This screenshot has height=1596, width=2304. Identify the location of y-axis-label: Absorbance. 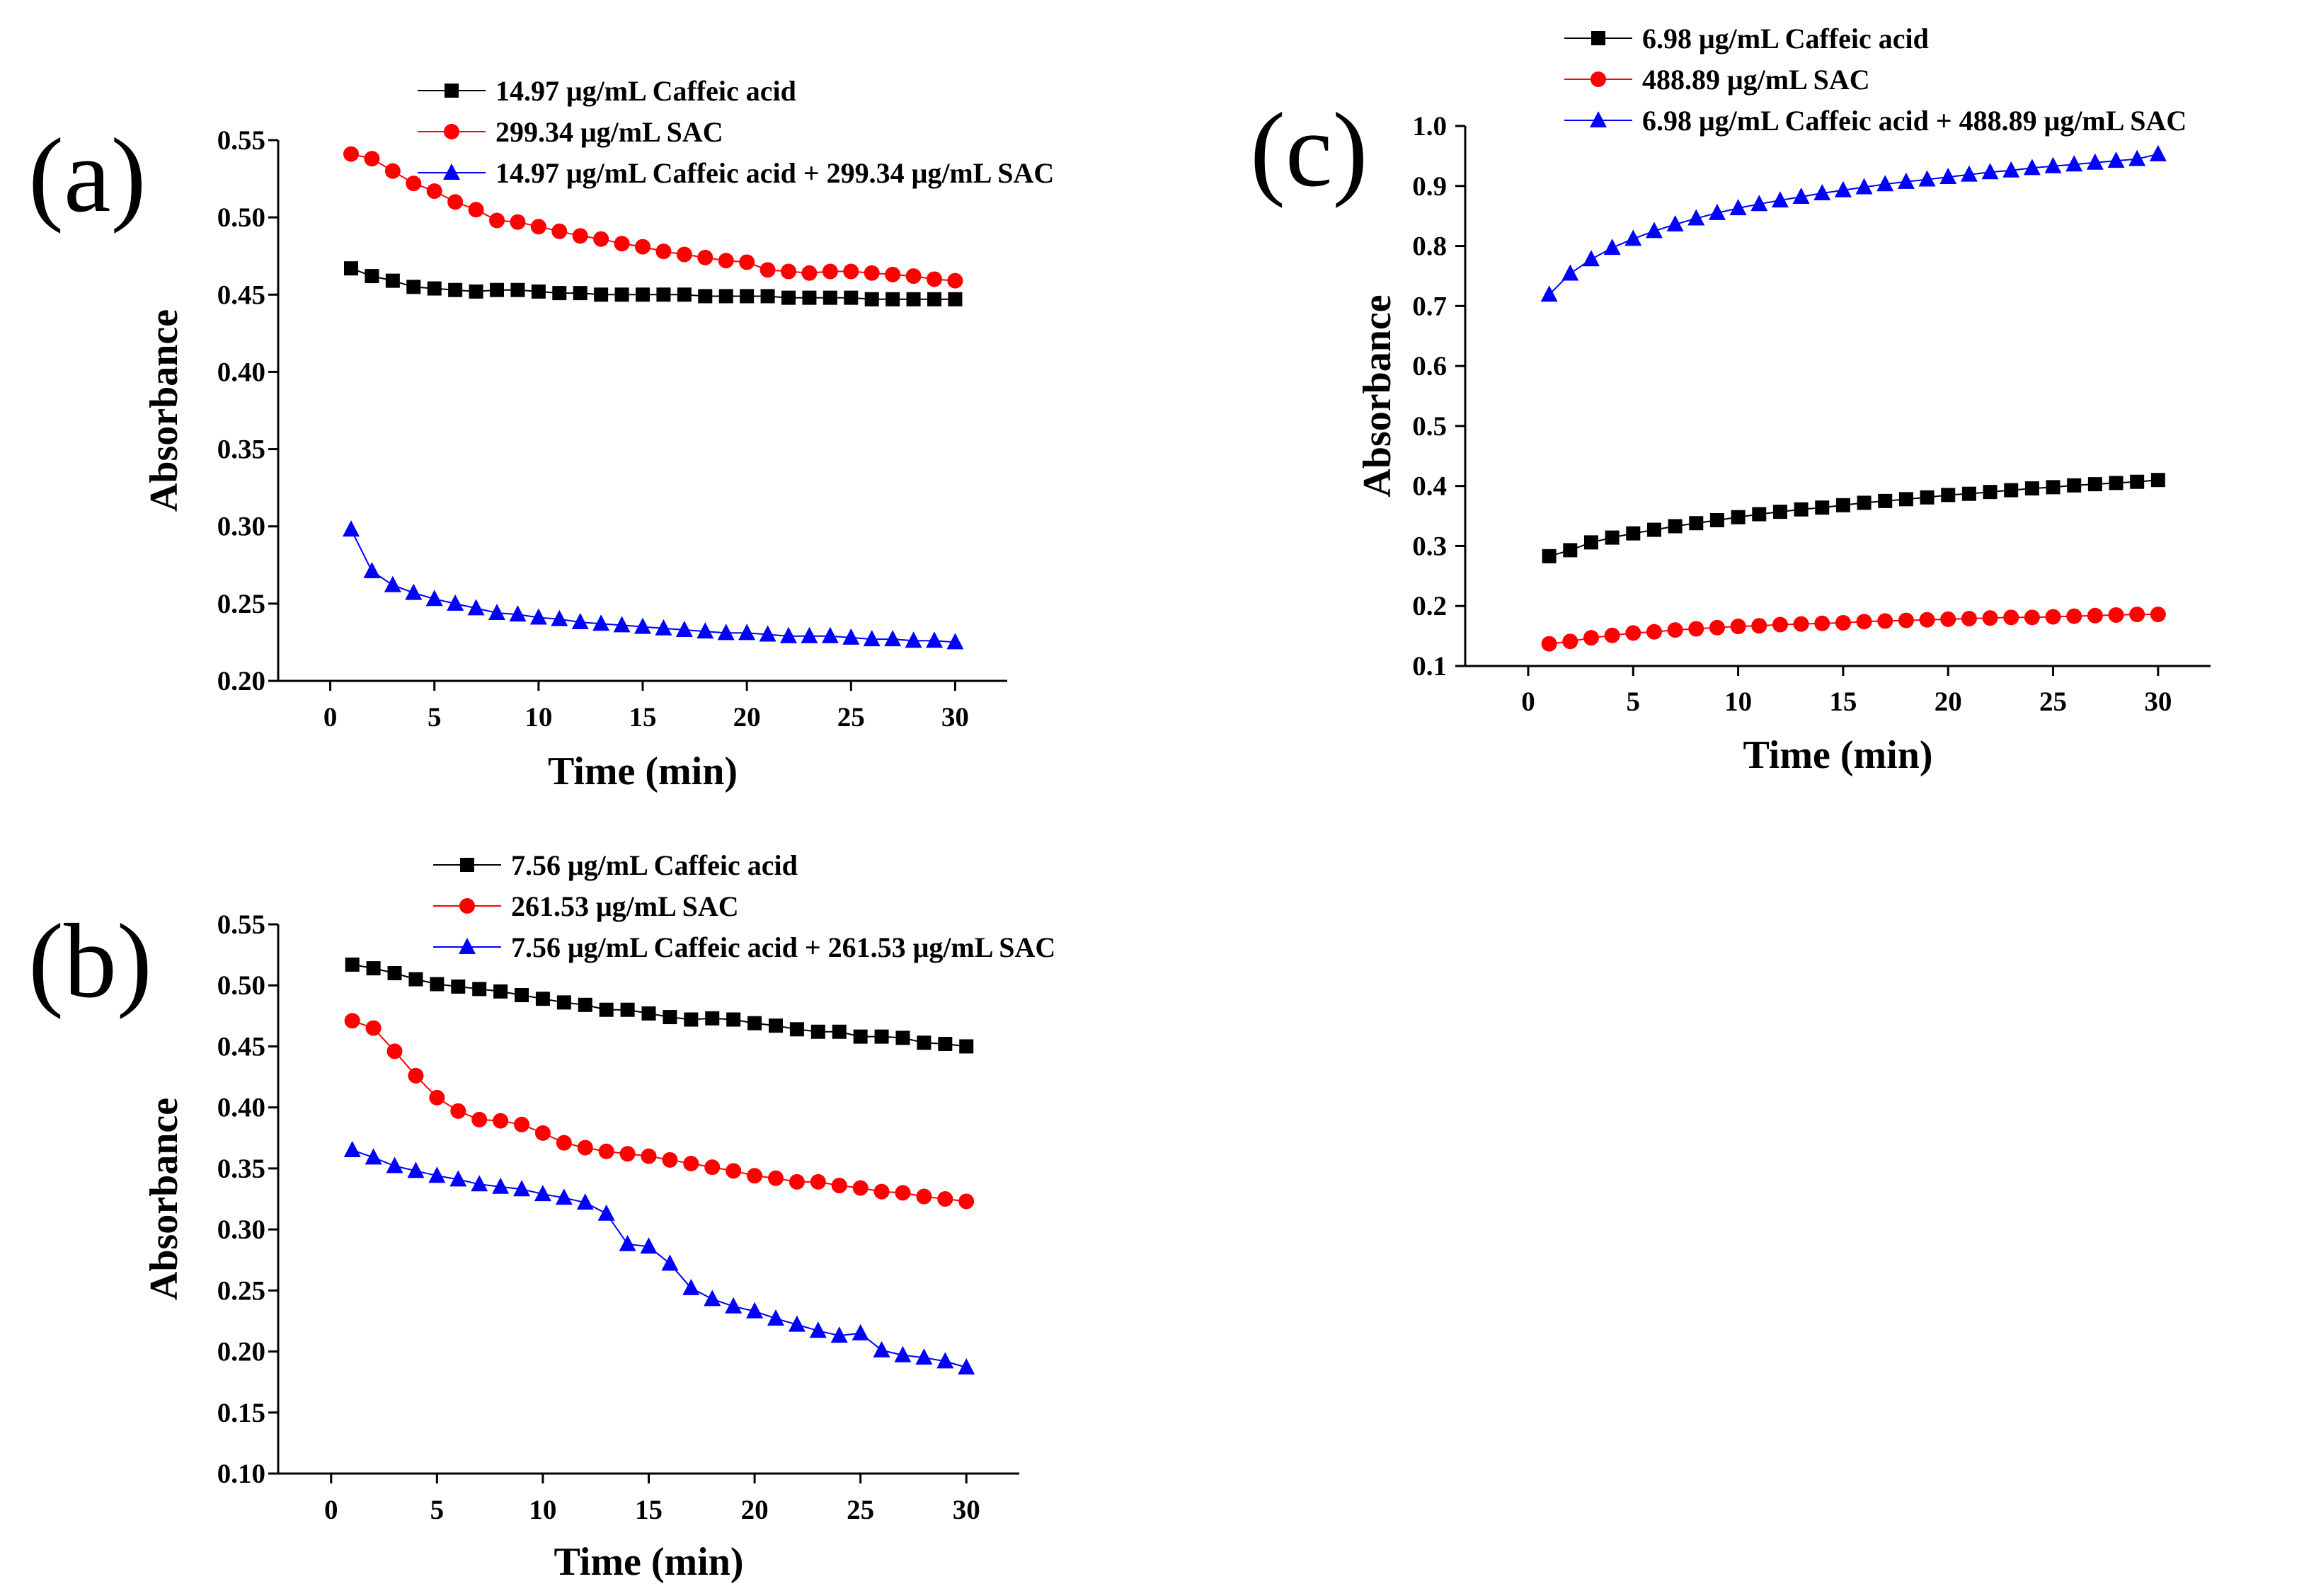
(164, 410).